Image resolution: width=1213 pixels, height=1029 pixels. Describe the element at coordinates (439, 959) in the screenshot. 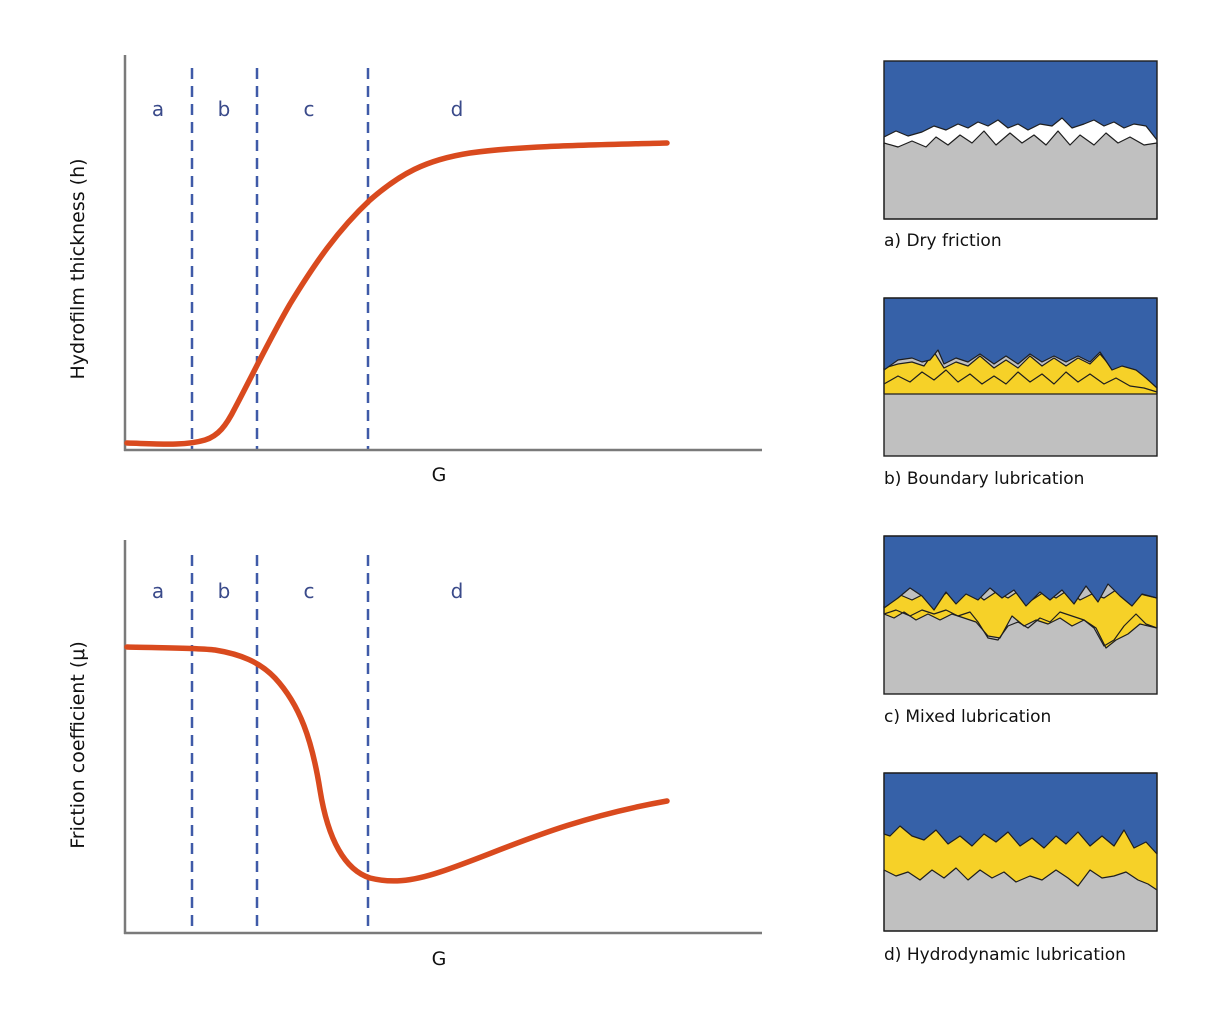

I see `friction-xlabel: G` at that location.